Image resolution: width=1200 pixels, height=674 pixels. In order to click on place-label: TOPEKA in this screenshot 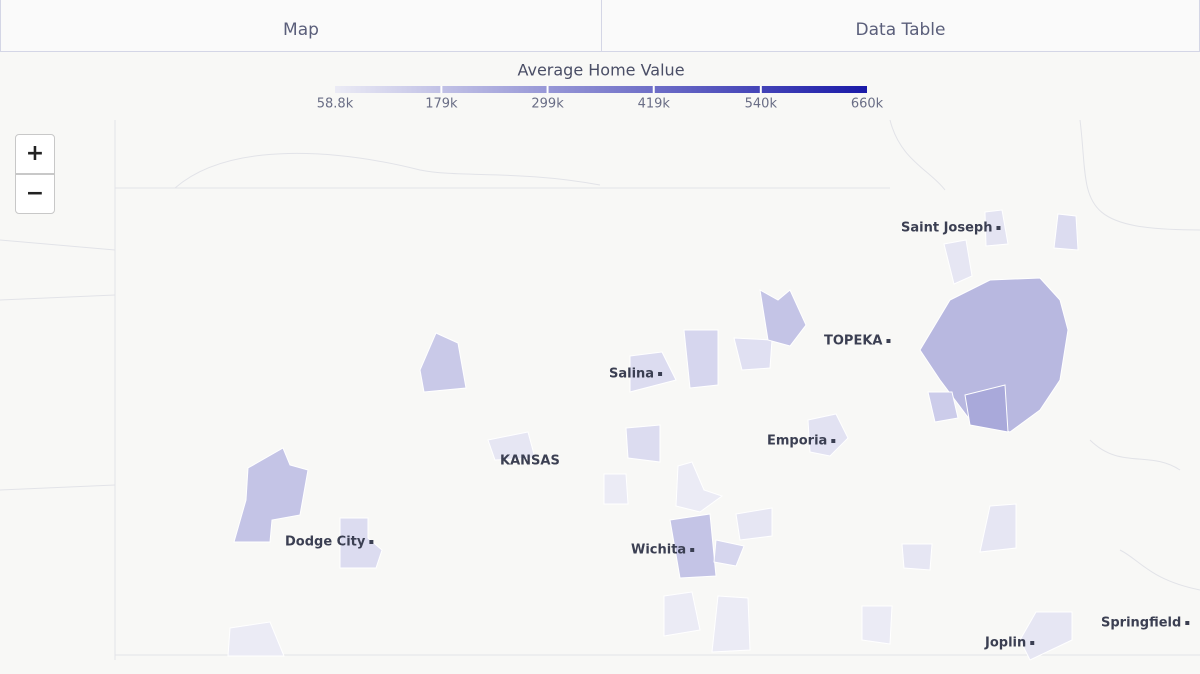, I will do `click(853, 341)`.